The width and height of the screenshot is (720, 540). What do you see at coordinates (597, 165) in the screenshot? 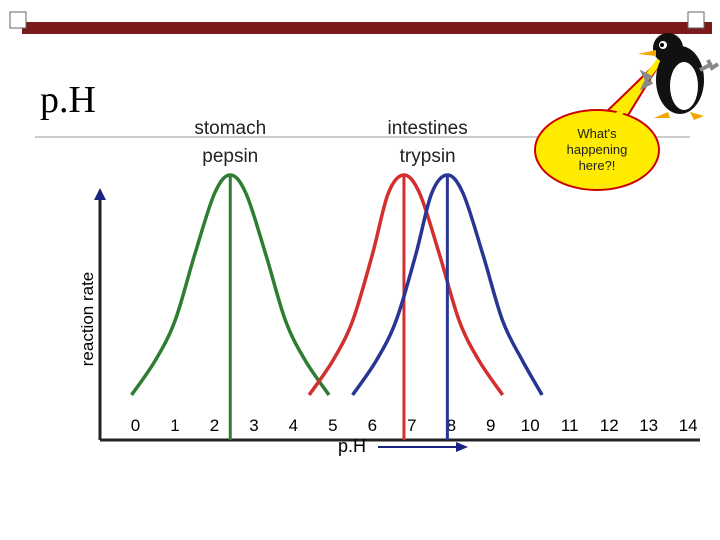
I see `bubble-line: here?!` at bounding box center [597, 165].